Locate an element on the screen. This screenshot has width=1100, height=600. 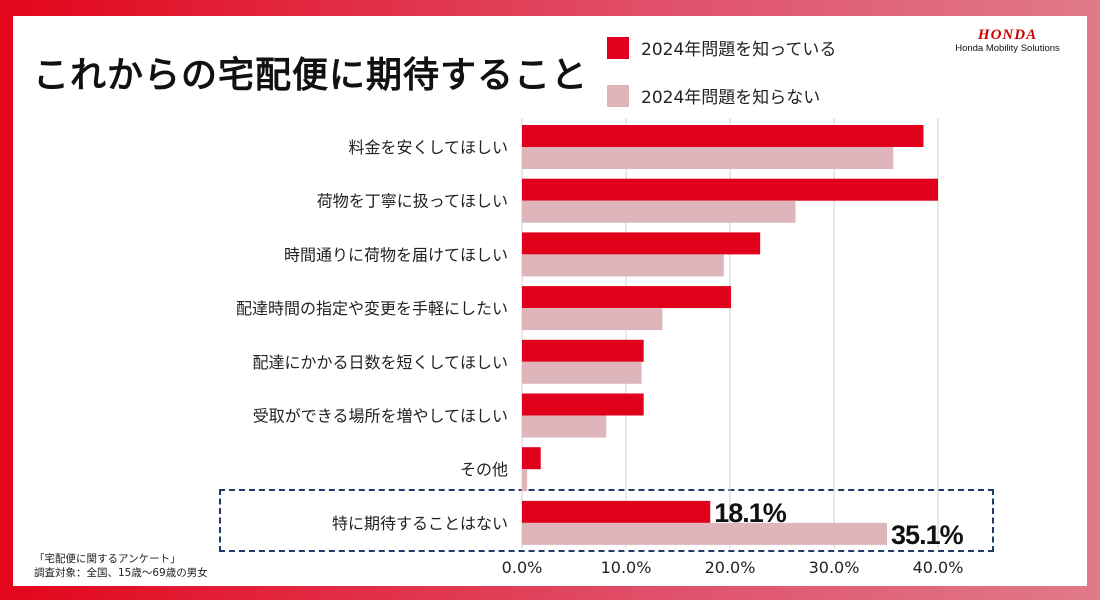
category-label: 特に期待することはない is located at coordinates (420, 523).